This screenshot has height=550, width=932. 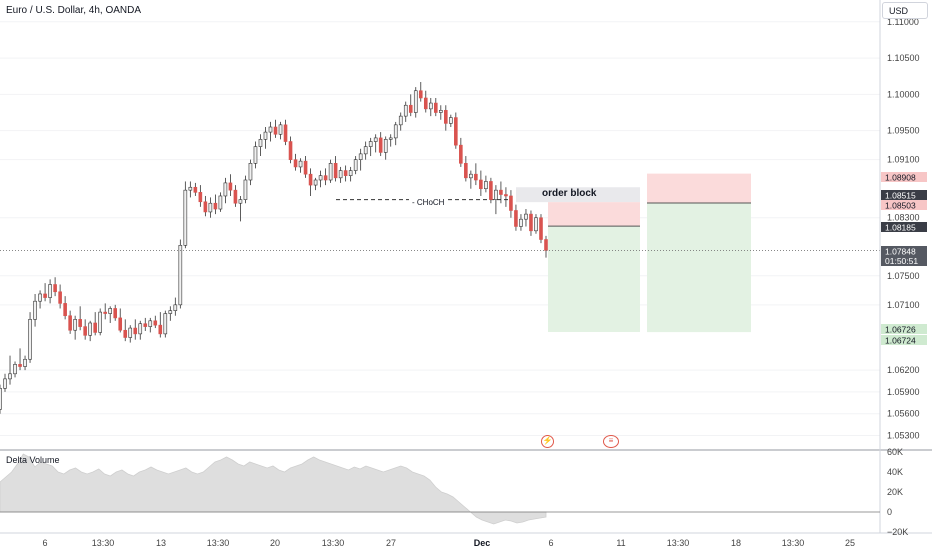 I want to click on currency-selector-button: USD, so click(x=905, y=10).